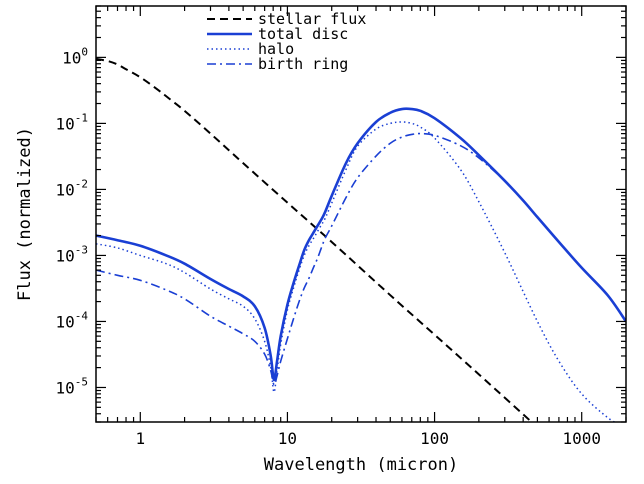 Image resolution: width=644 pixels, height=484 pixels. What do you see at coordinates (303, 64) in the screenshot?
I see `legend-label-birth-ring: birth ring` at bounding box center [303, 64].